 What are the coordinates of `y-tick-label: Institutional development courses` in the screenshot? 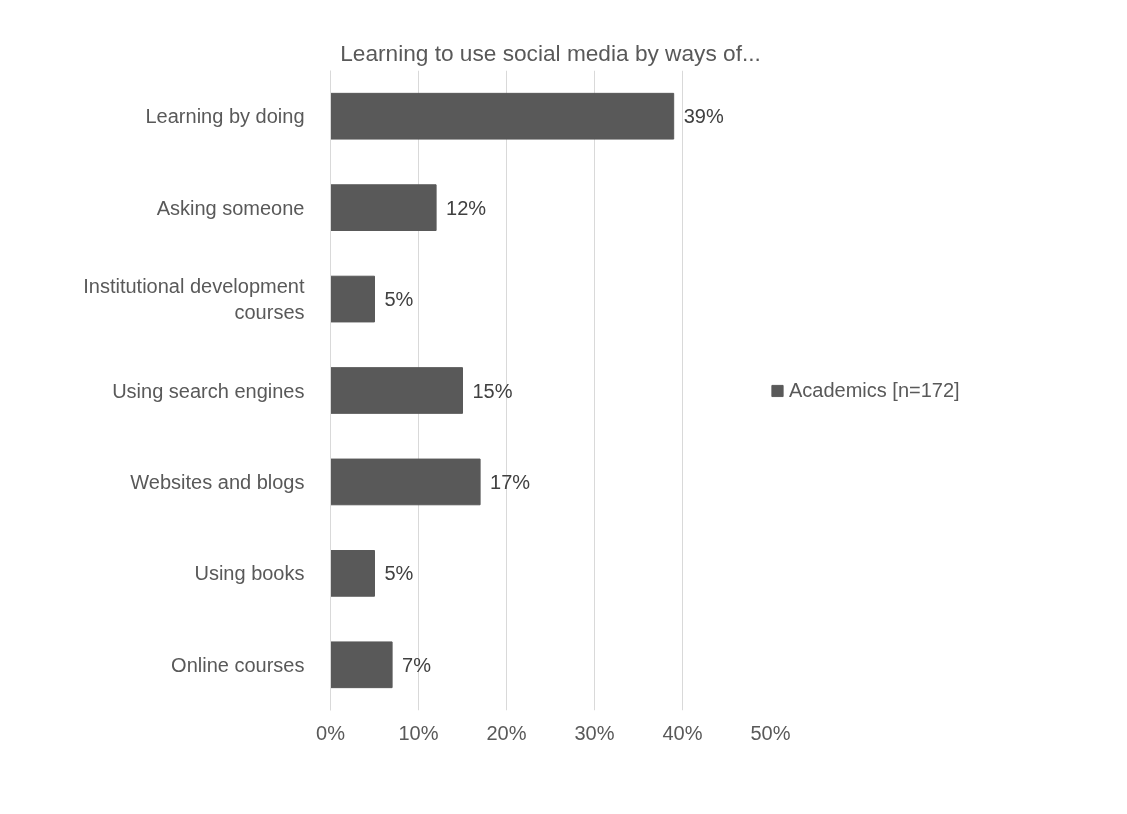 It's located at (194, 299).